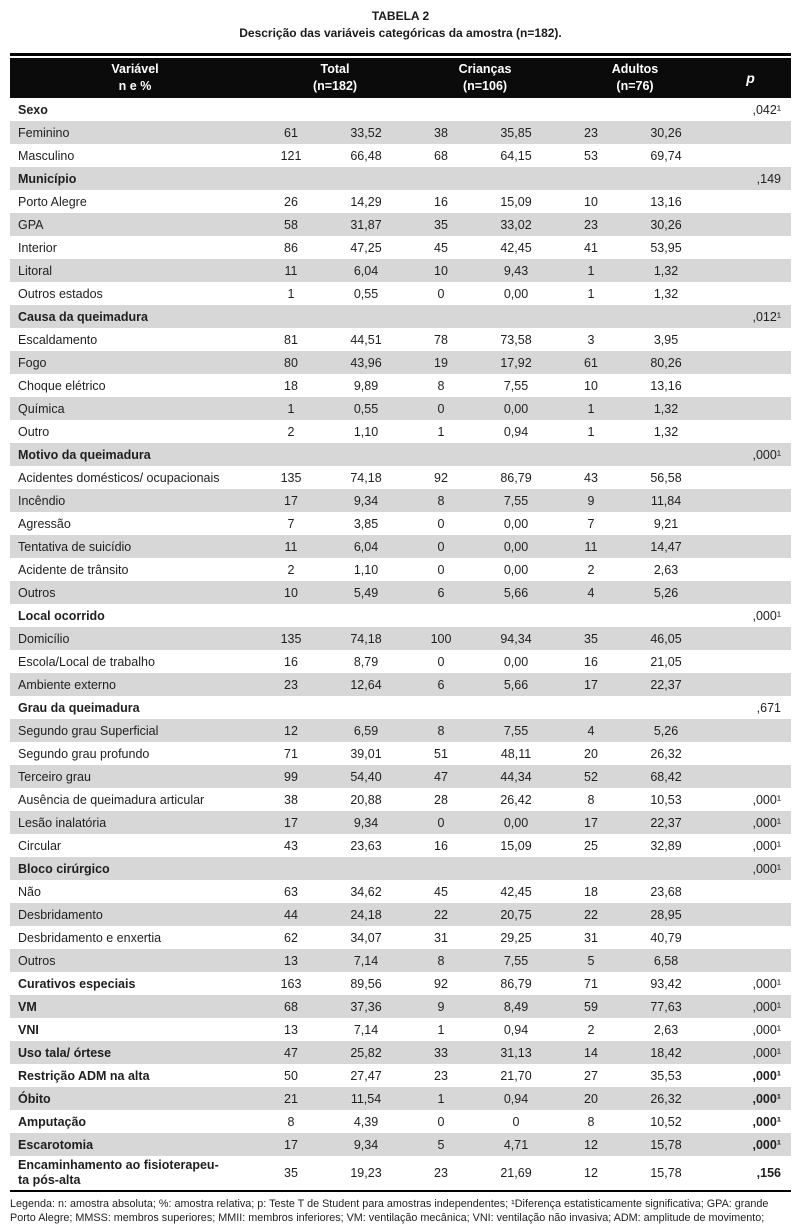 Image resolution: width=801 pixels, height=1228 pixels. What do you see at coordinates (366, 1144) in the screenshot?
I see `cell-percent-value: 9,34` at bounding box center [366, 1144].